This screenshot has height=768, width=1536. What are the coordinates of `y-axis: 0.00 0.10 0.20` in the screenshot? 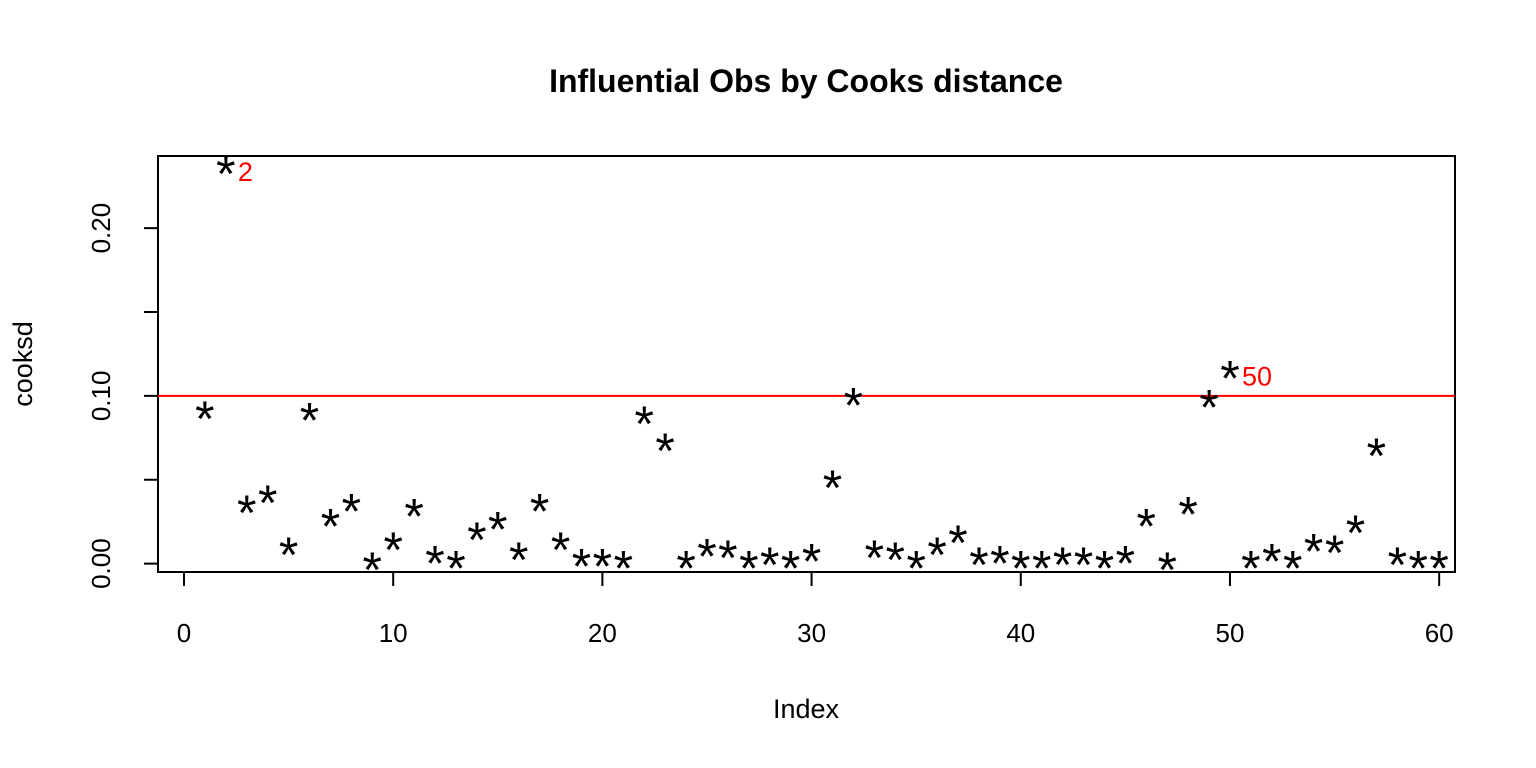 It's located at (122, 396).